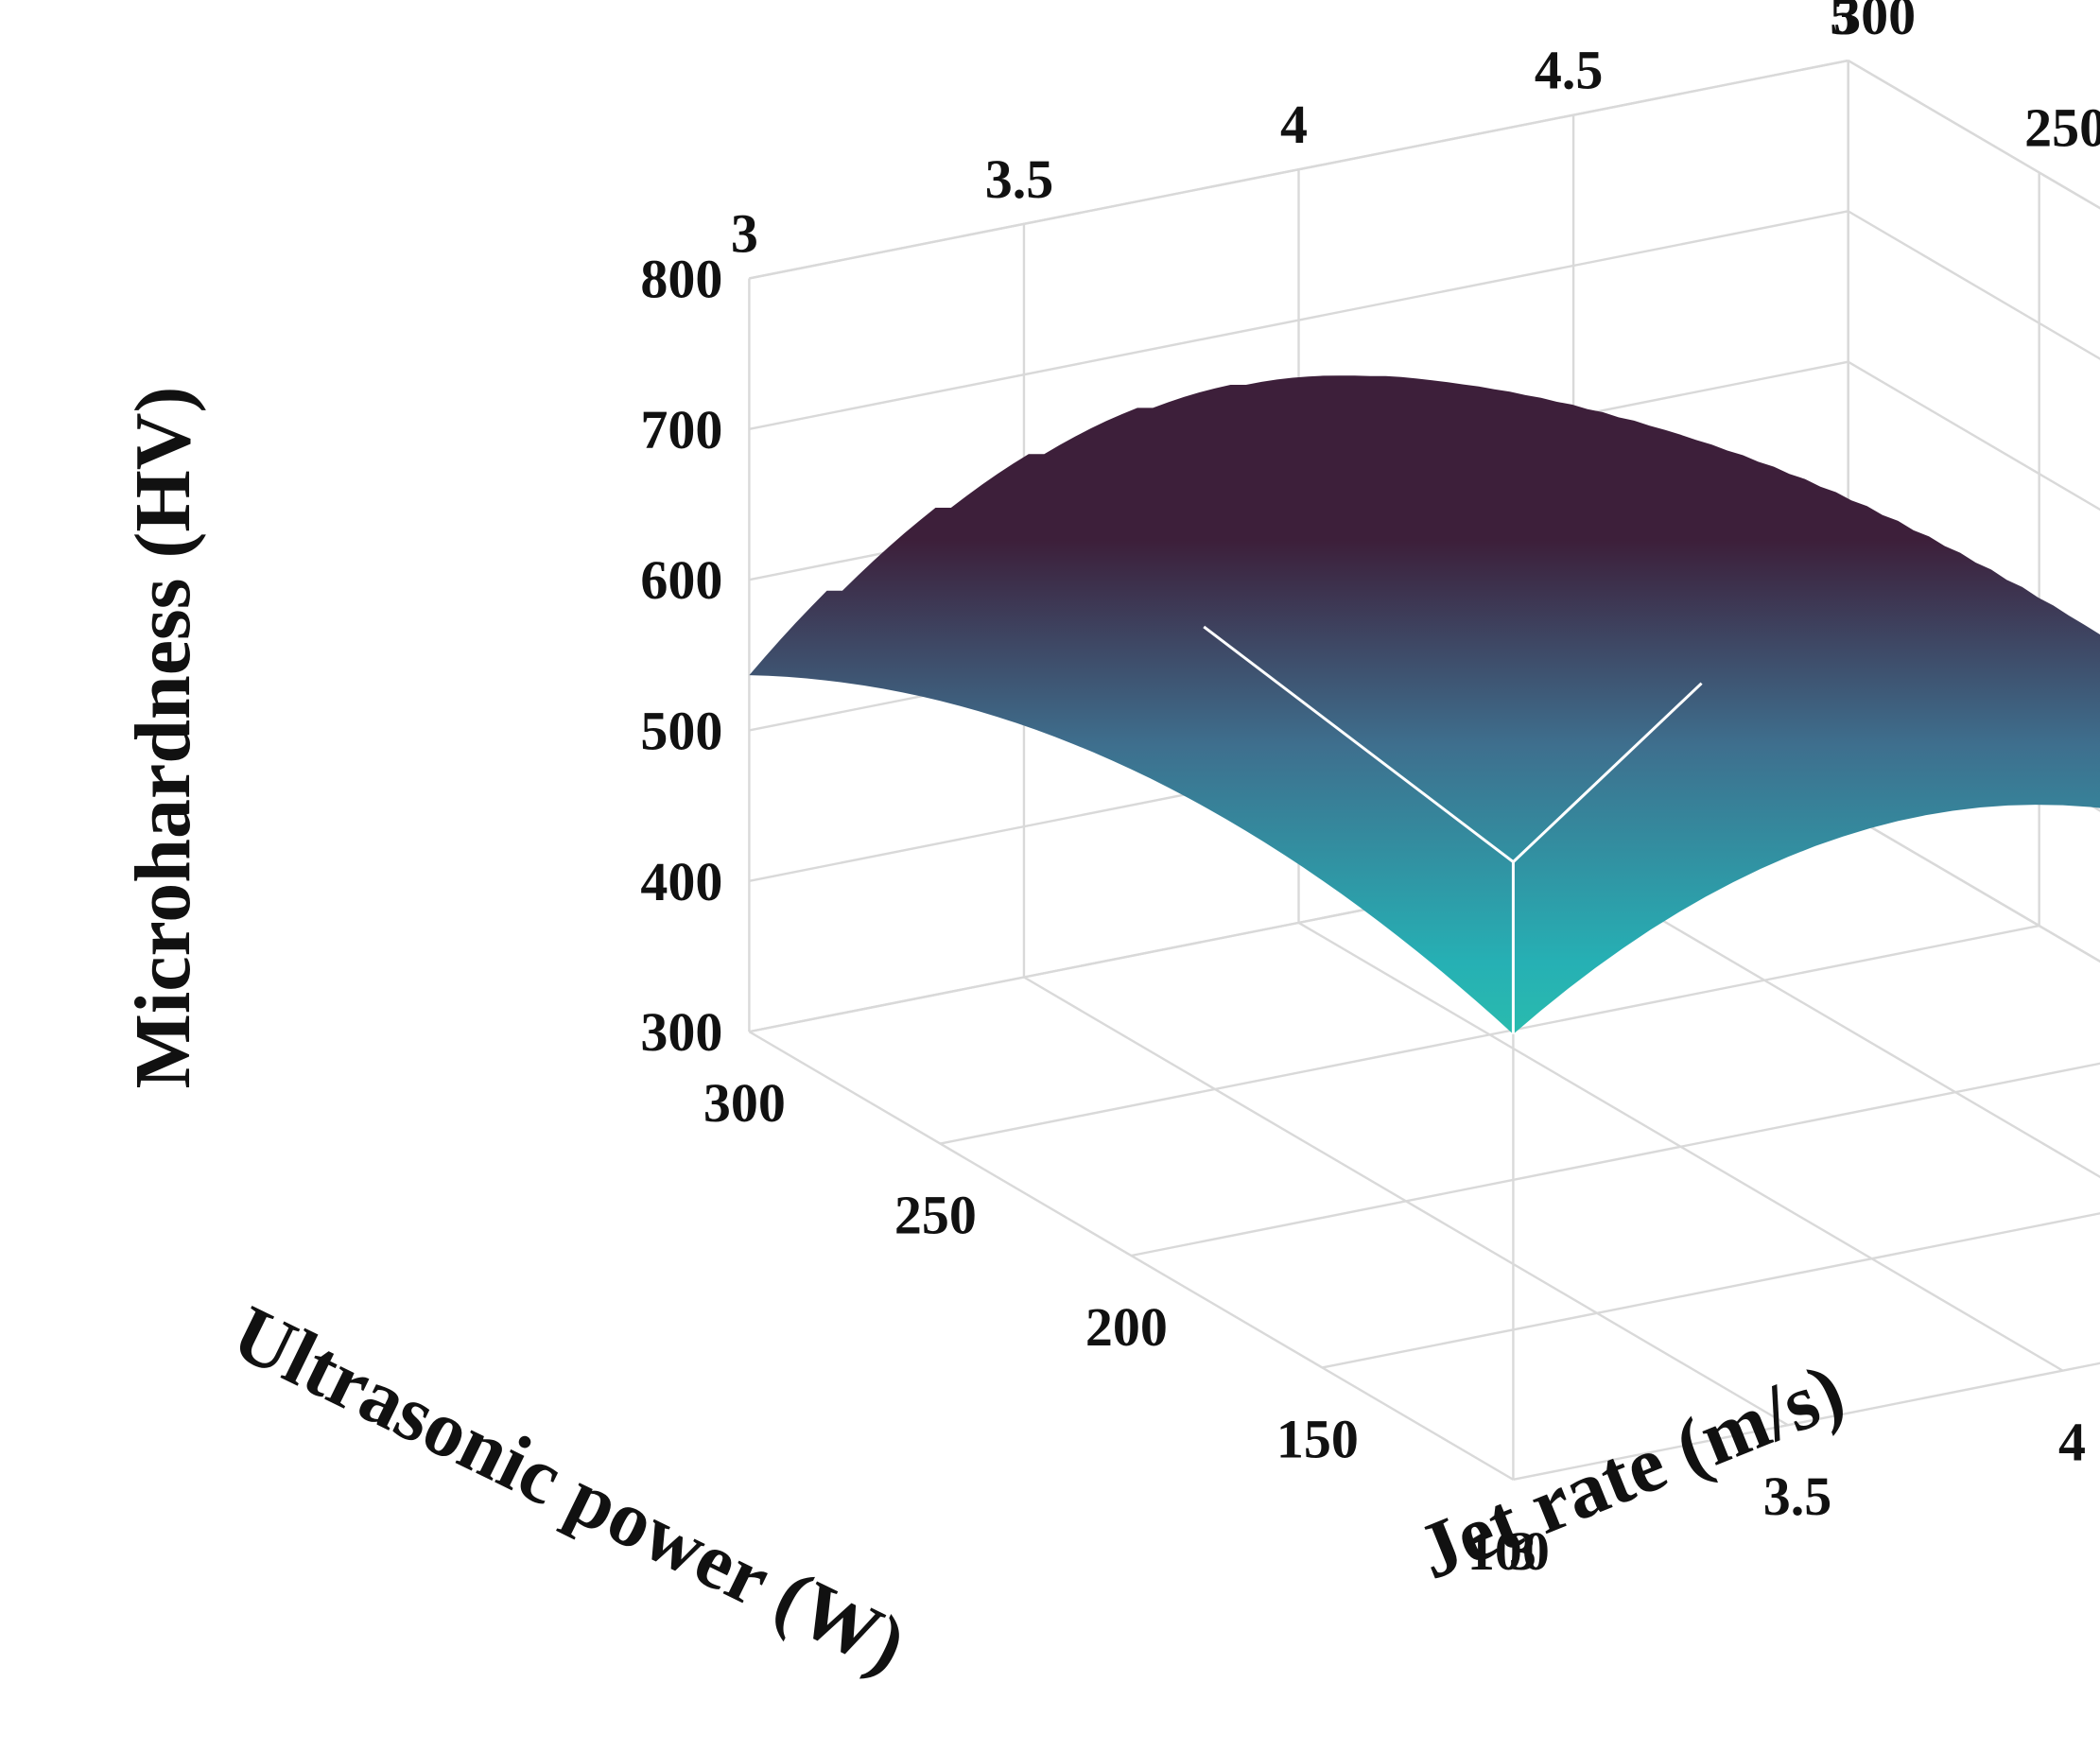 This screenshot has height=1752, width=2100. Describe the element at coordinates (681, 429) in the screenshot. I see `z-tick-left: 700` at that location.